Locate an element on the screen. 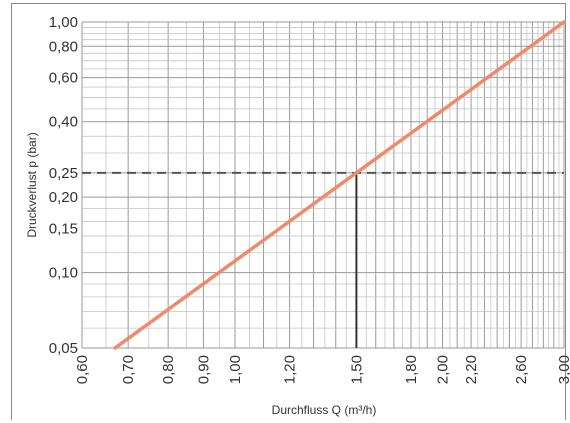  x-tick-label: 0,70 is located at coordinates (128, 369).